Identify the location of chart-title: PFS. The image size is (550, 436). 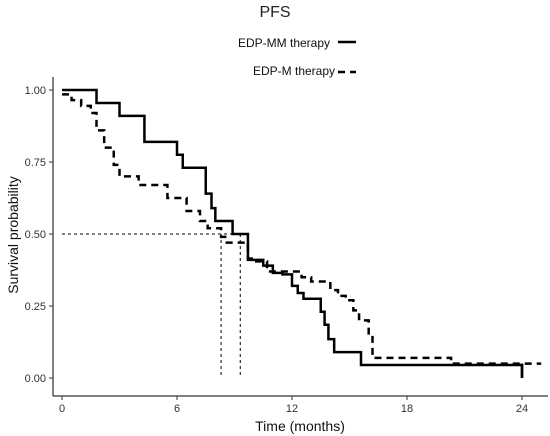
(275, 12).